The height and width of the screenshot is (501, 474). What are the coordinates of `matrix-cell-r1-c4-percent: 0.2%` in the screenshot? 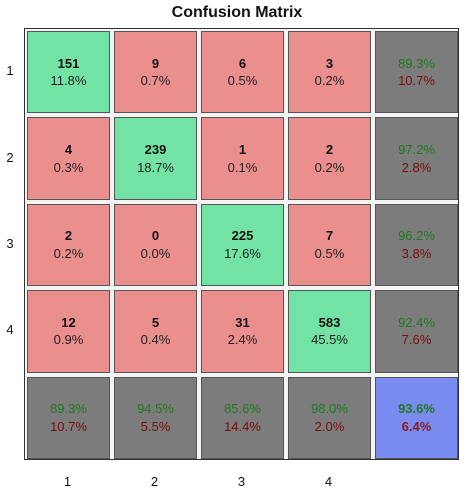 It's located at (329, 81).